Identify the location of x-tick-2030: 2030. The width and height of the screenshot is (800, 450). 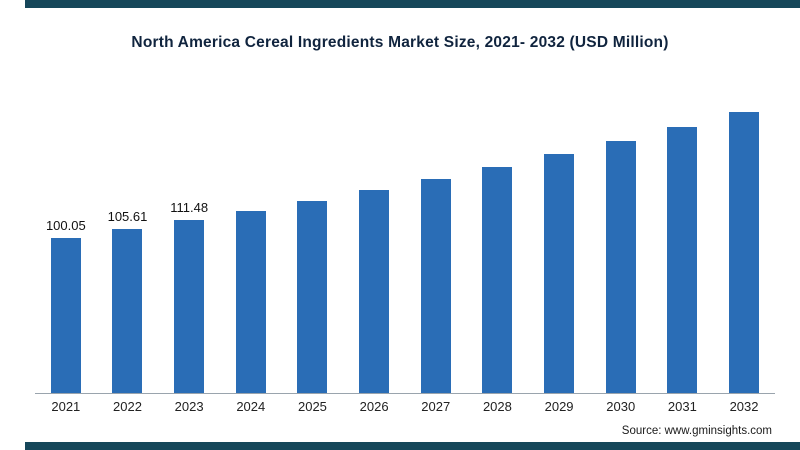
(621, 406).